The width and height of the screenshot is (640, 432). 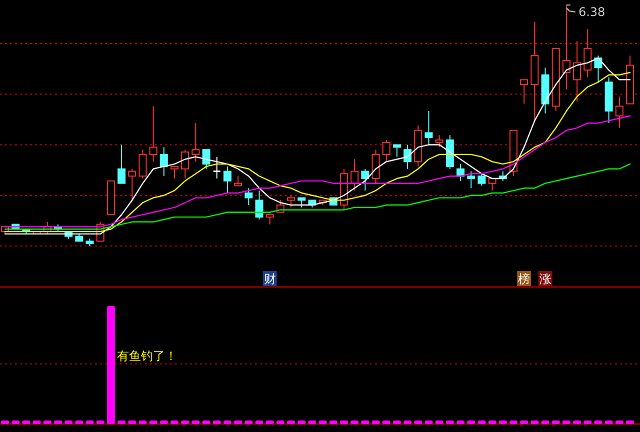 I want to click on text: 财, so click(x=270, y=279).